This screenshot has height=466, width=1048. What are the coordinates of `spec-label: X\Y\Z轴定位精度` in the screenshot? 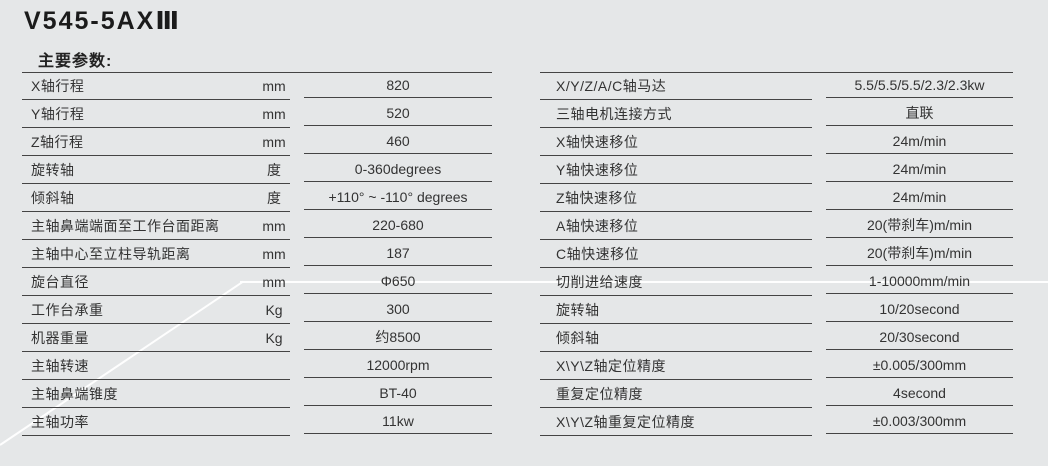 It's located at (611, 366).